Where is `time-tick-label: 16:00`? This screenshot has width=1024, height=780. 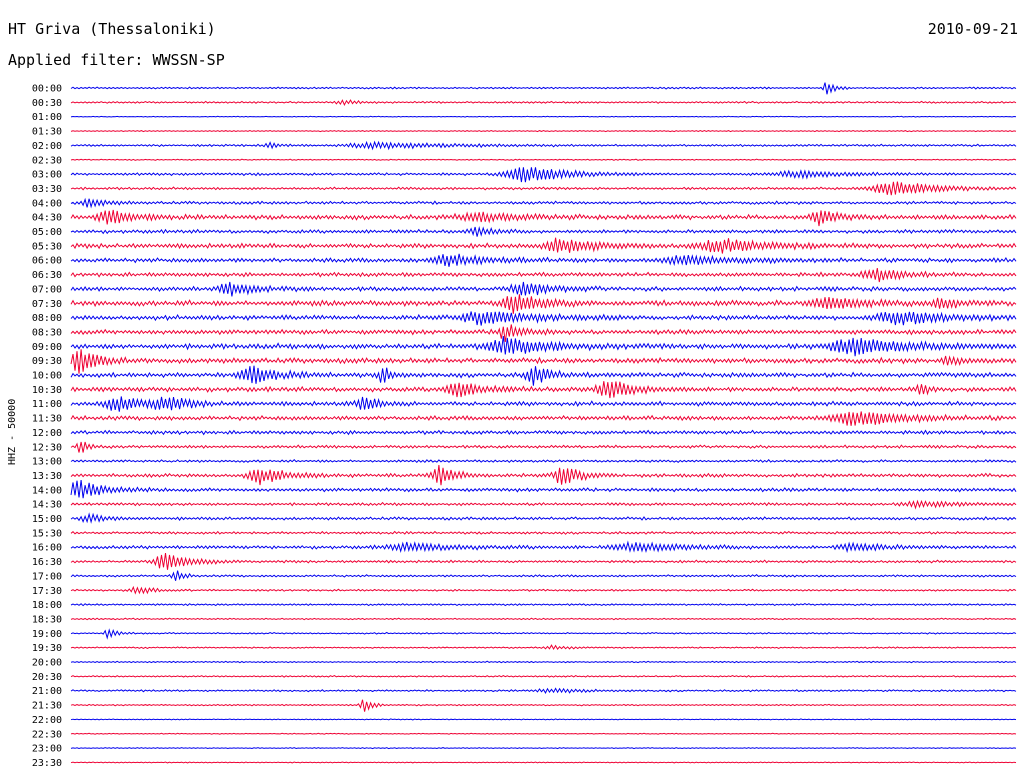
time-tick-label: 16:00 is located at coordinates (47, 548).